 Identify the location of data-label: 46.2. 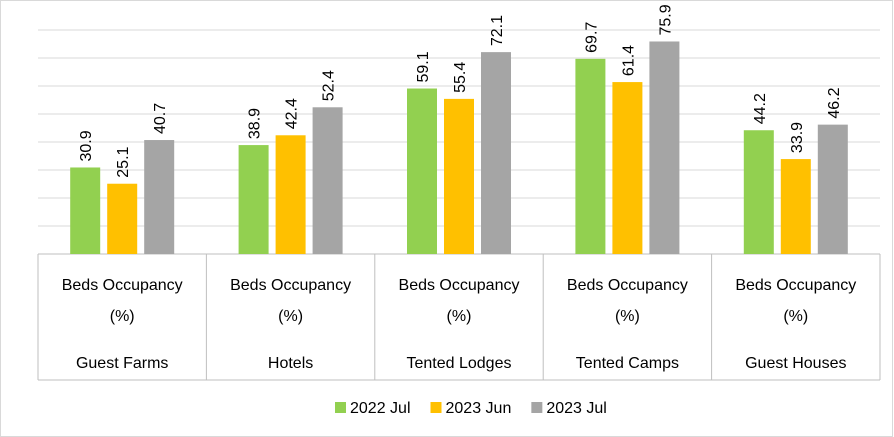
(834, 102).